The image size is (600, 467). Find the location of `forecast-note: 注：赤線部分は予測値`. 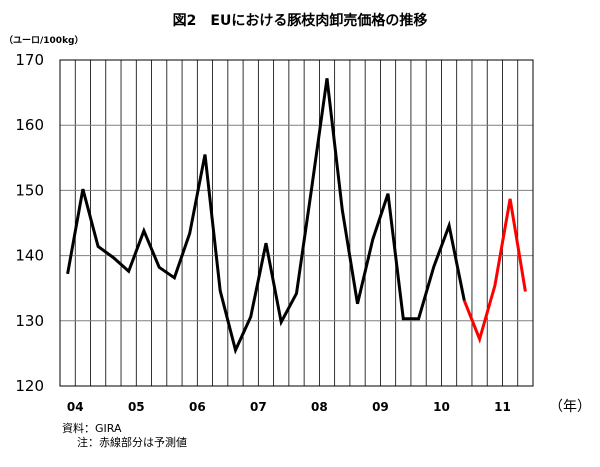

forecast-note: 注：赤線部分は予測値 is located at coordinates (132, 442).